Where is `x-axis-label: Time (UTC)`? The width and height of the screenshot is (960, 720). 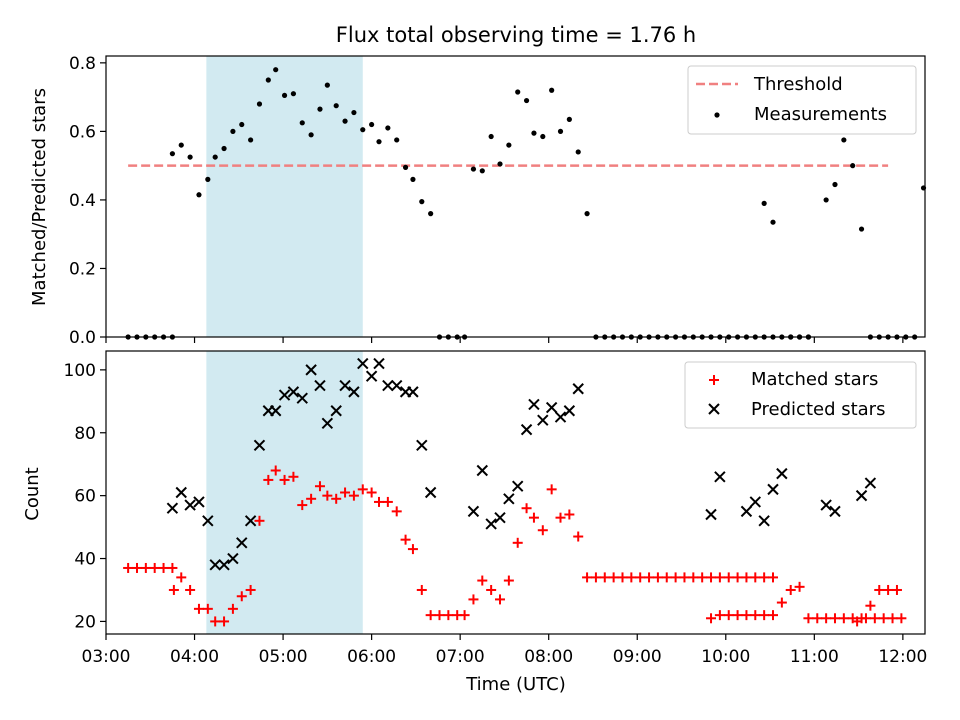
x-axis-label: Time (UTC) is located at coordinates (515, 684).